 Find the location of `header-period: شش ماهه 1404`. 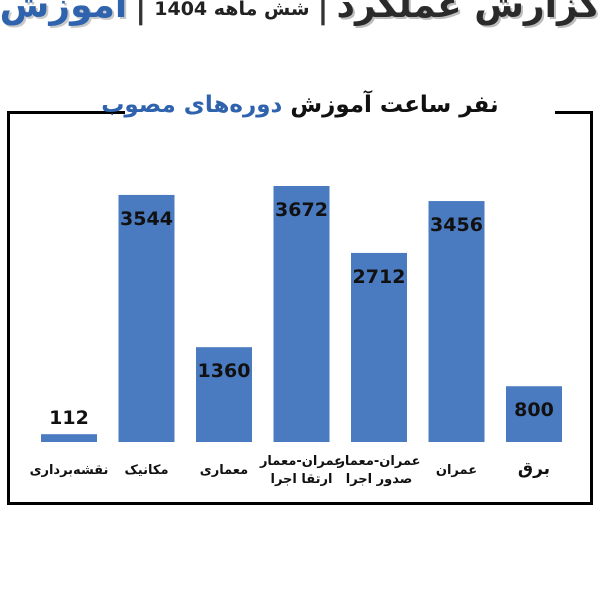

header-period: شش ماهه 1404 is located at coordinates (232, 10).